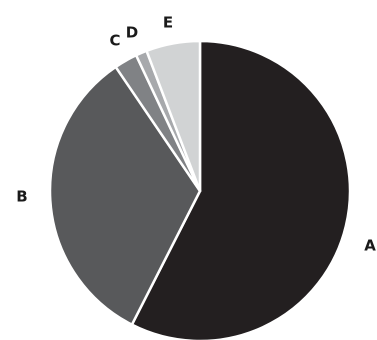 The height and width of the screenshot is (340, 377). I want to click on slice-label-d: D, so click(132, 33).